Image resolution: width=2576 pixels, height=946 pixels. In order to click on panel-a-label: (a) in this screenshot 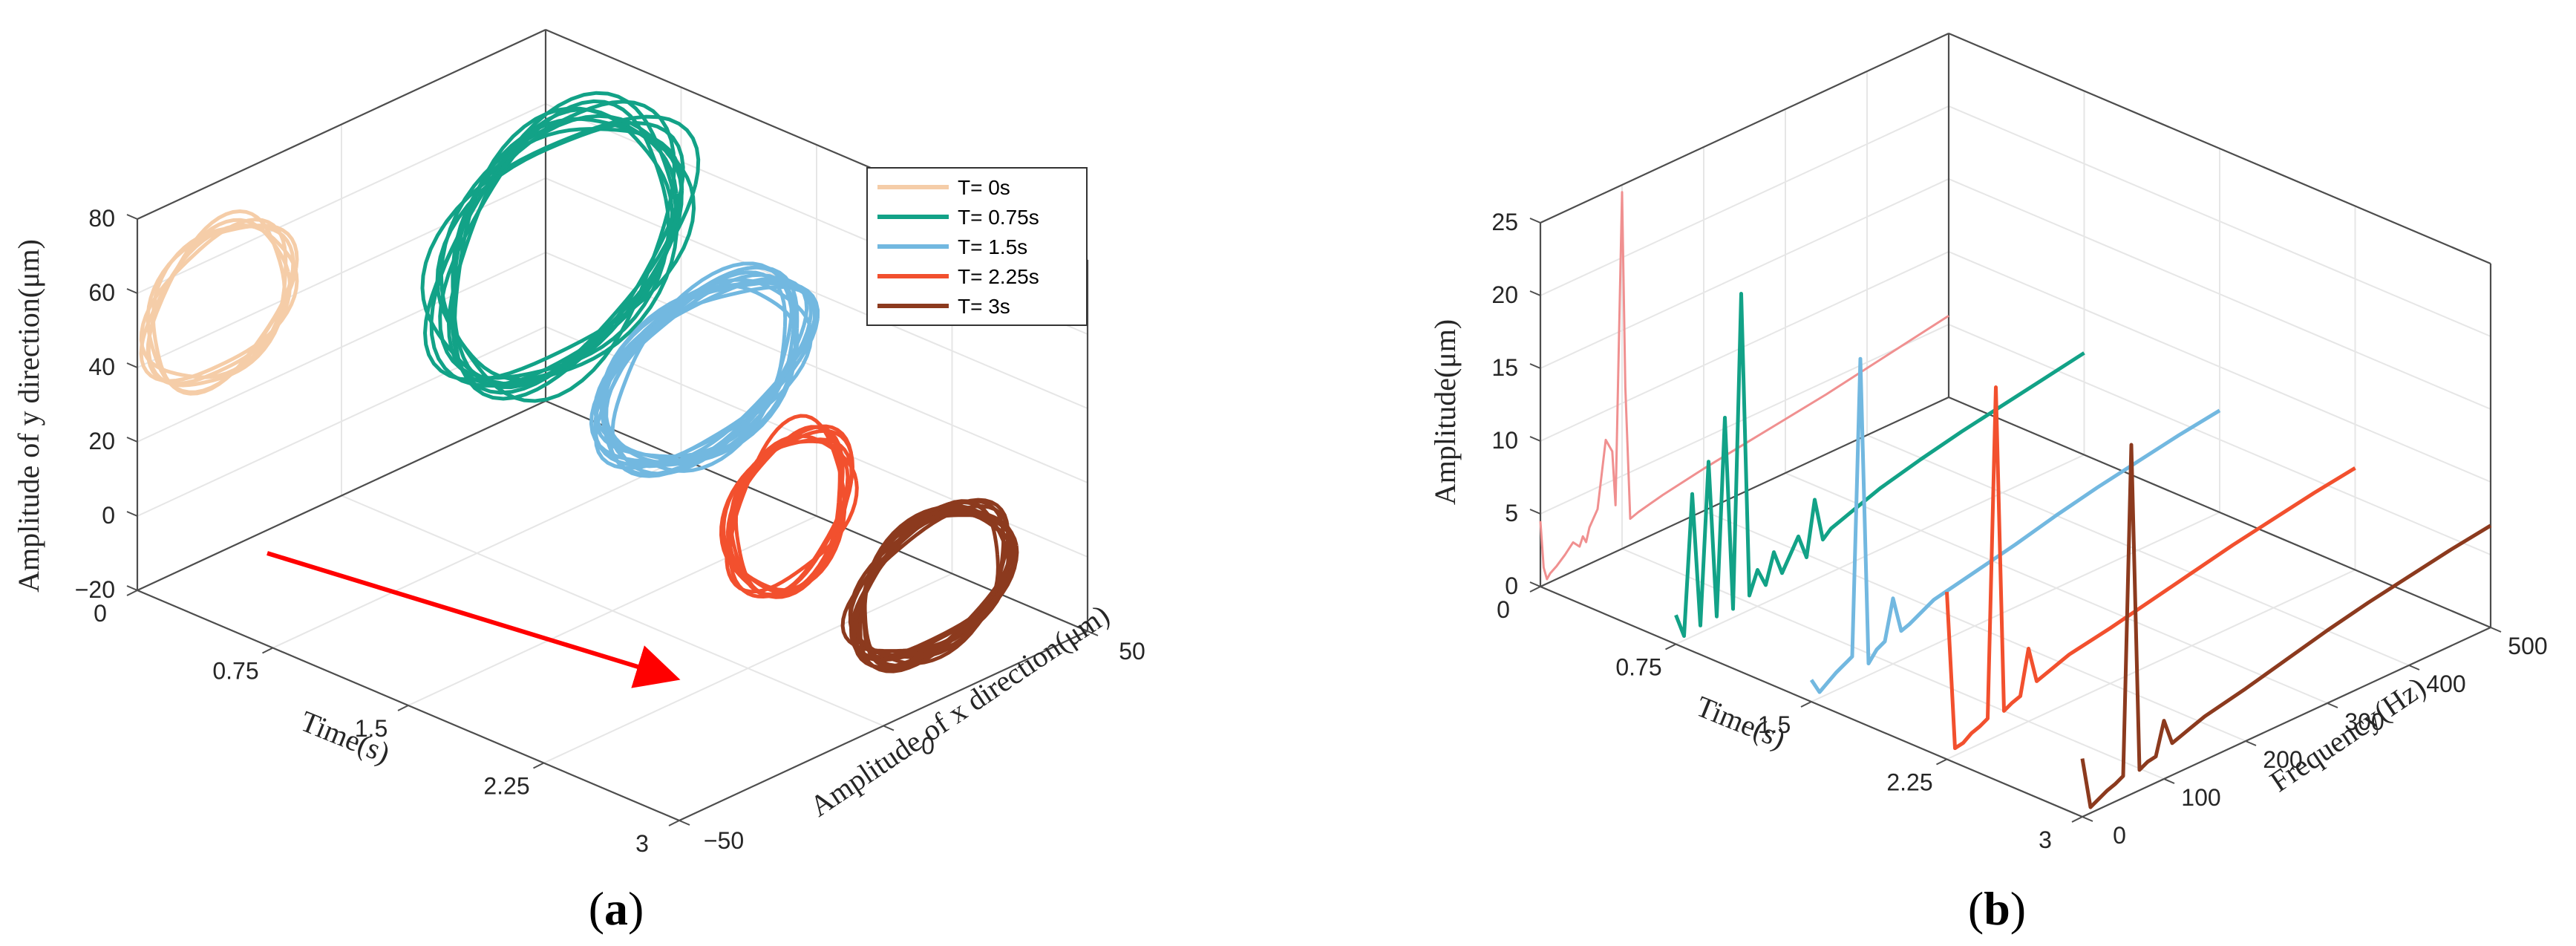, I will do `click(616, 908)`.